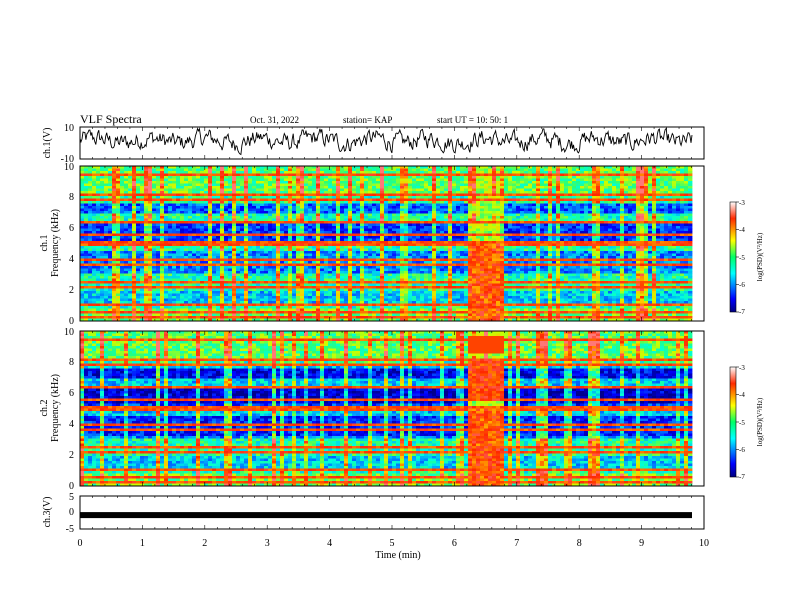  What do you see at coordinates (742, 450) in the screenshot?
I see `ch2-cb-tick-m6: -6` at bounding box center [742, 450].